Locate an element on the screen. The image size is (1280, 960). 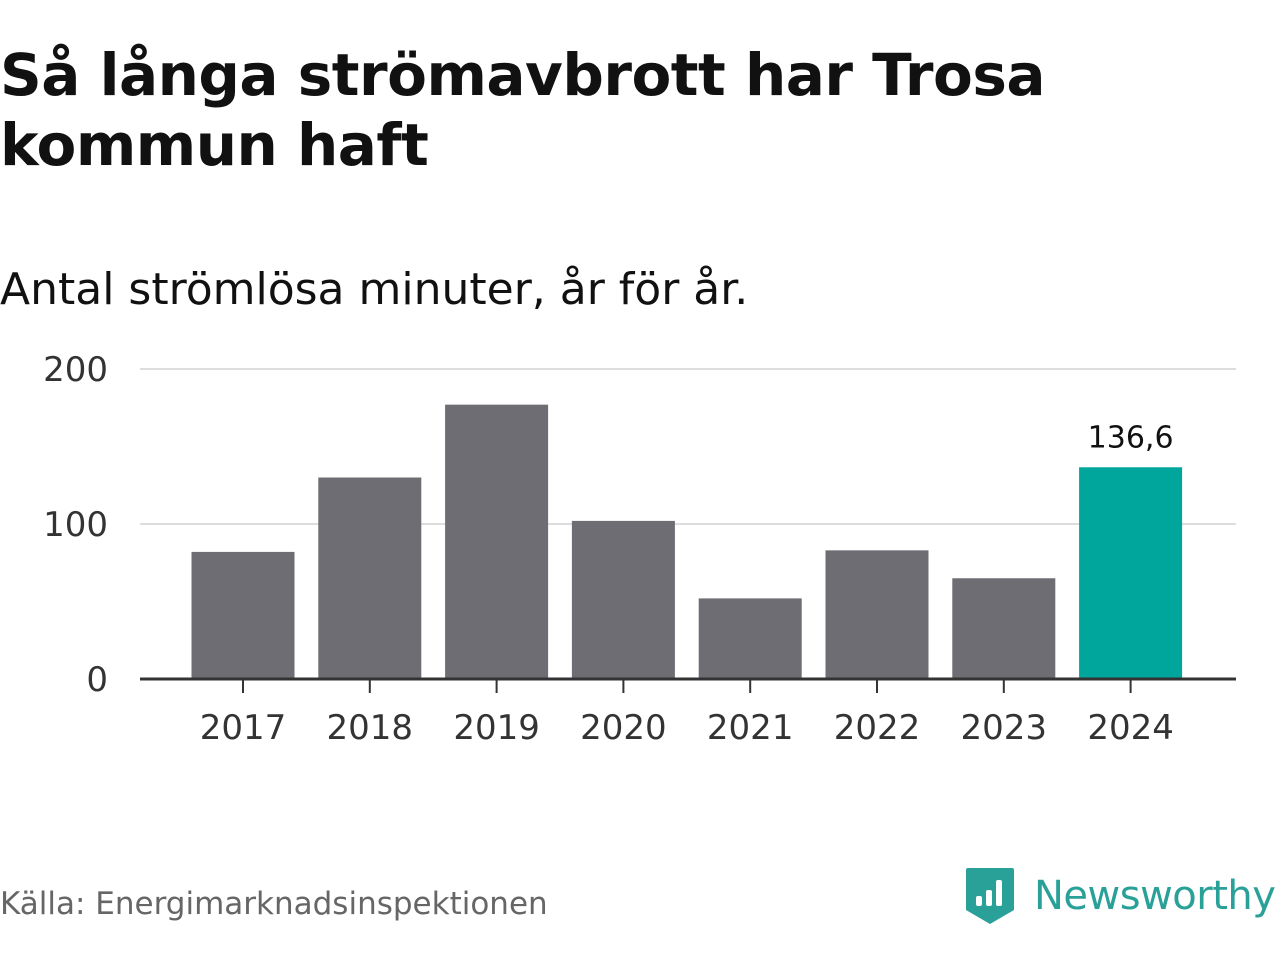
y-tick-label: 200 is located at coordinates (75, 370).